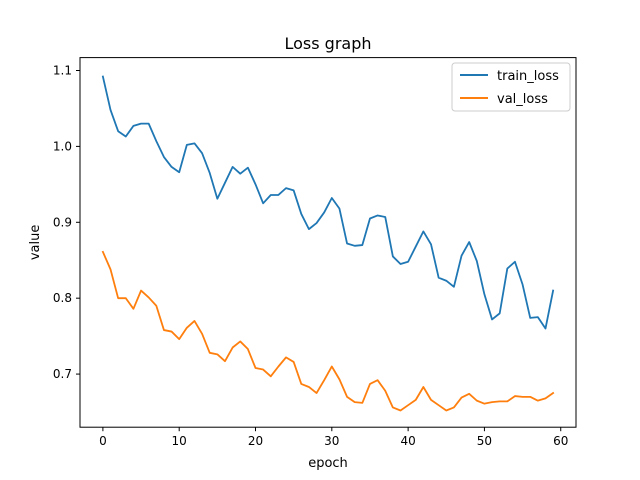 This screenshot has height=480, width=640. I want to click on x-tick-label: 40, so click(407, 441).